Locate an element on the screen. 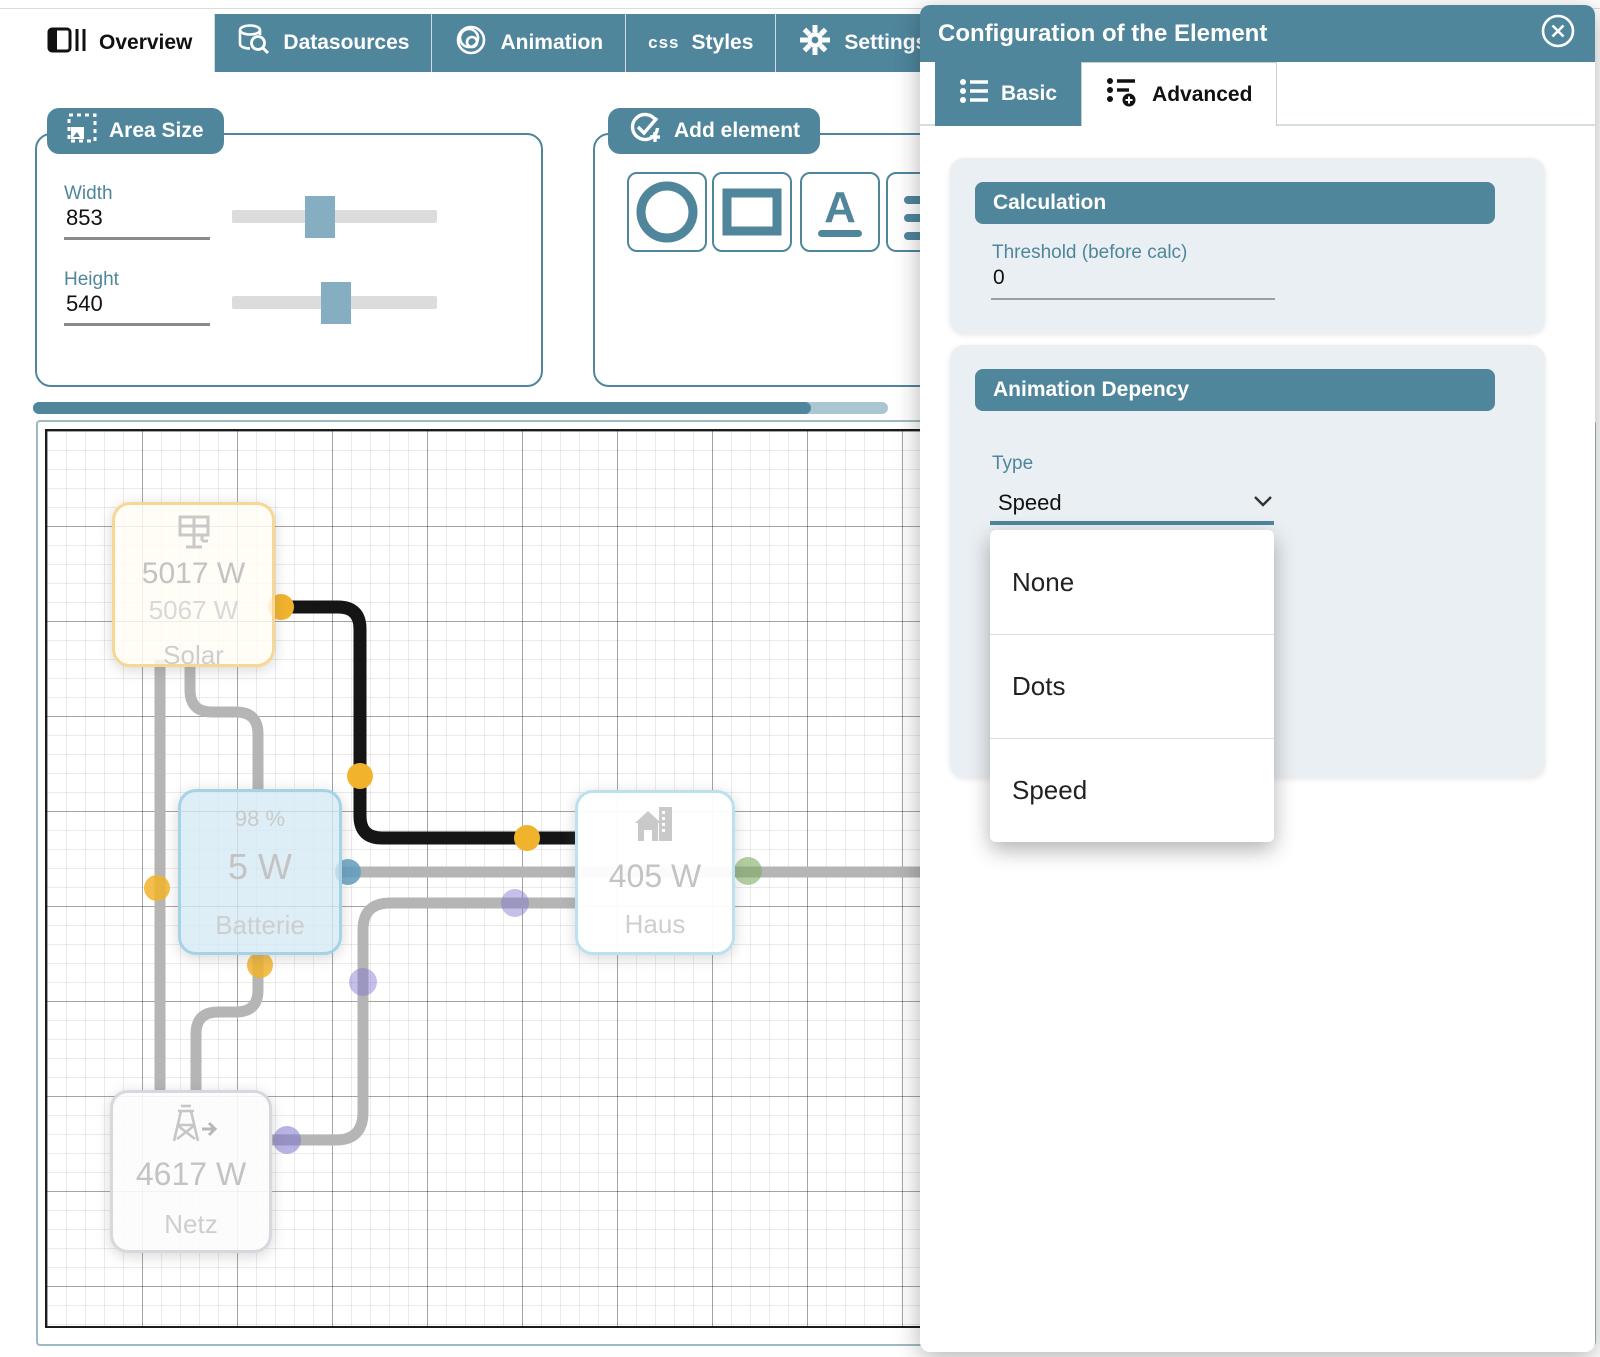 The image size is (1600, 1357). house-icon is located at coordinates (655, 826).